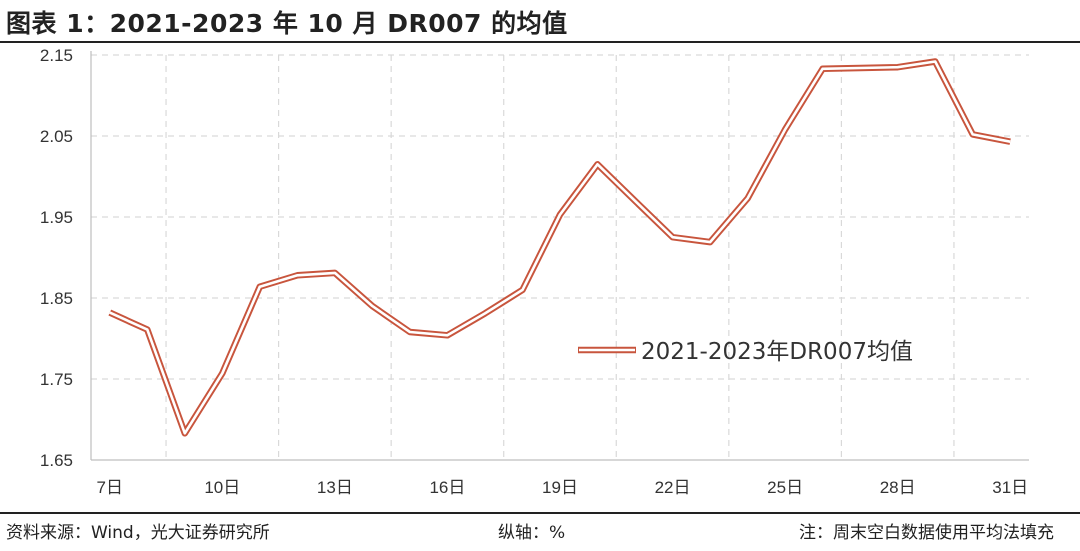  I want to click on legend: 2021-2023年DR007均值, so click(745, 352).